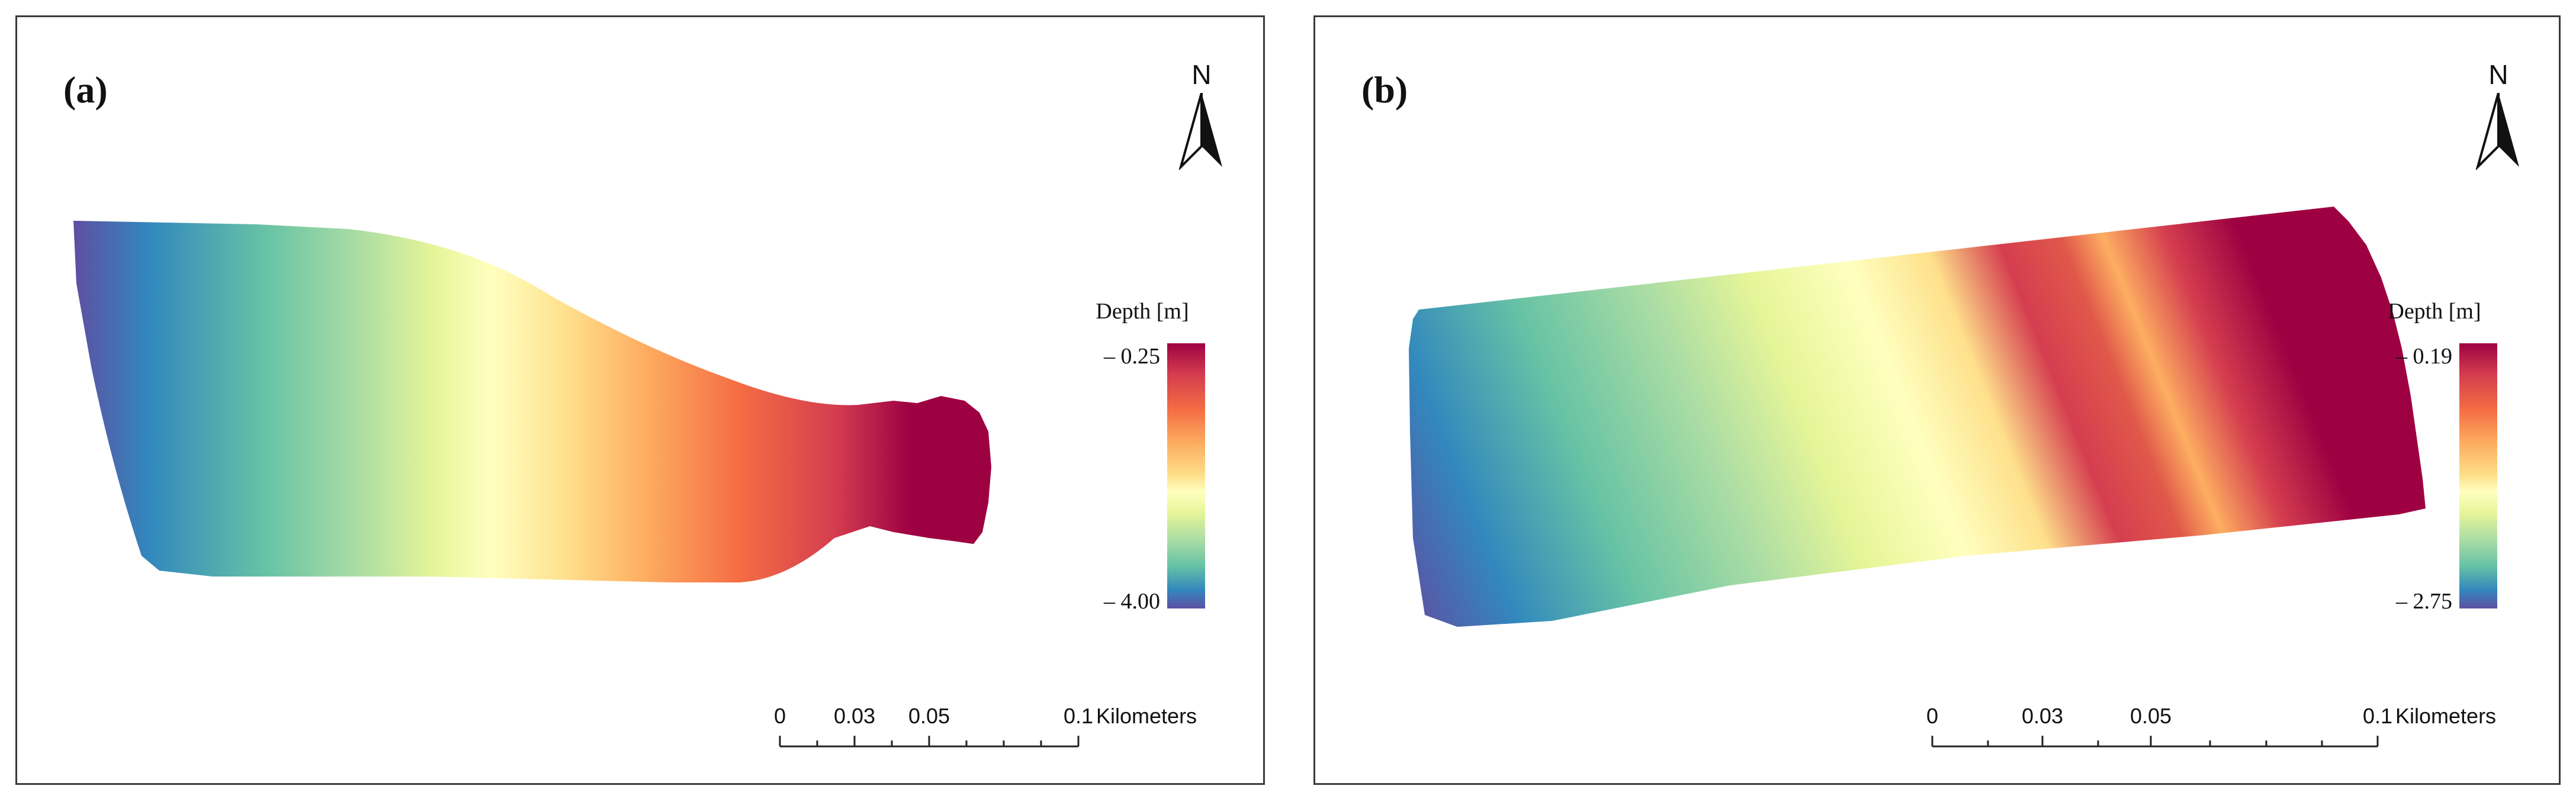 This screenshot has width=2576, height=805. I want to click on scale-unit-b: Kilometers, so click(2446, 716).